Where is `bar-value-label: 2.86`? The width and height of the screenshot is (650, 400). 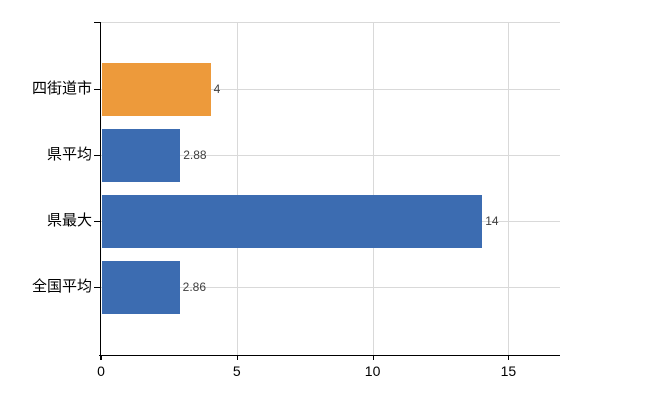
bar-value-label: 2.86 is located at coordinates (194, 287).